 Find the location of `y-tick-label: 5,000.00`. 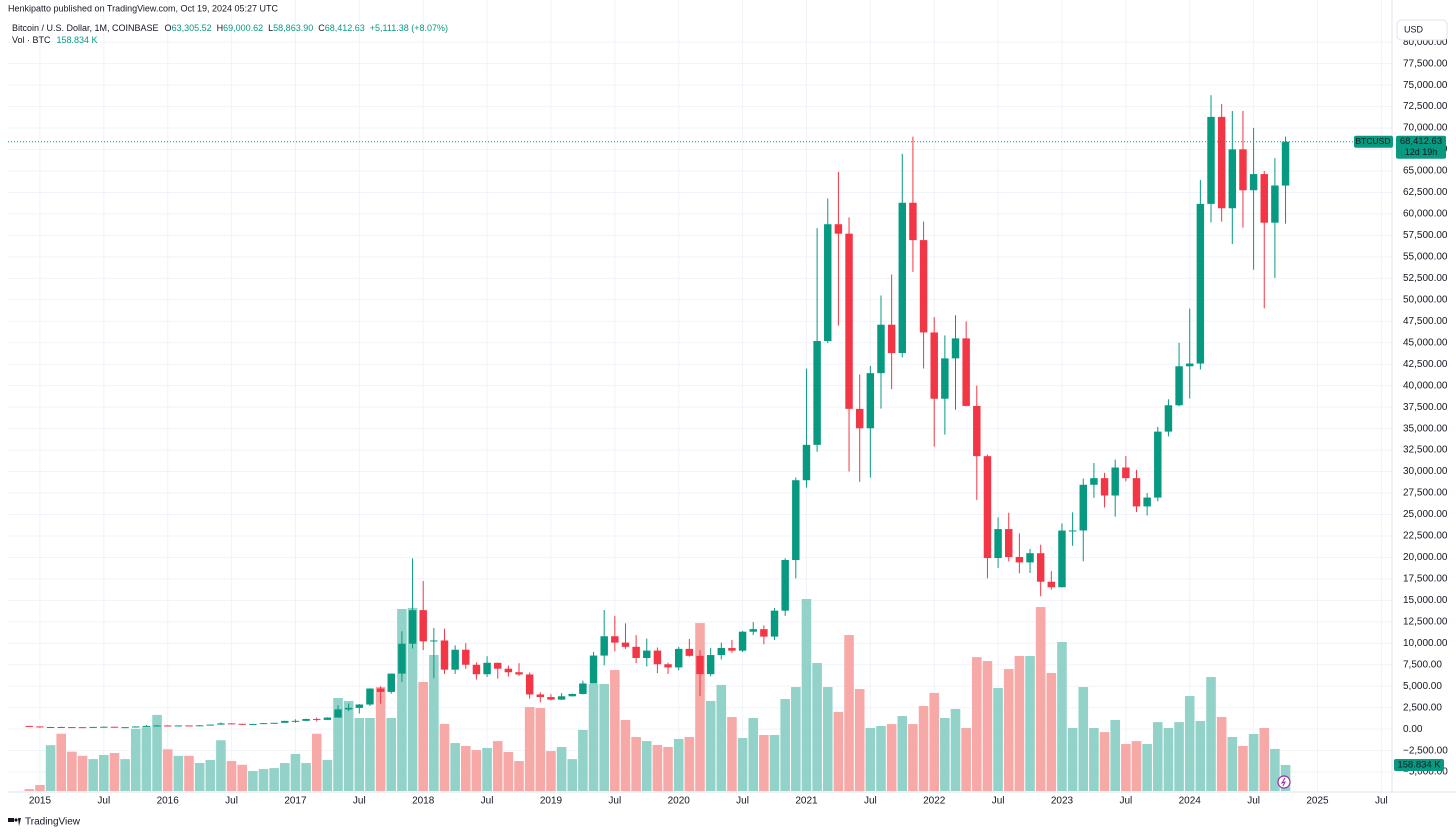

y-tick-label: 5,000.00 is located at coordinates (1422, 686).